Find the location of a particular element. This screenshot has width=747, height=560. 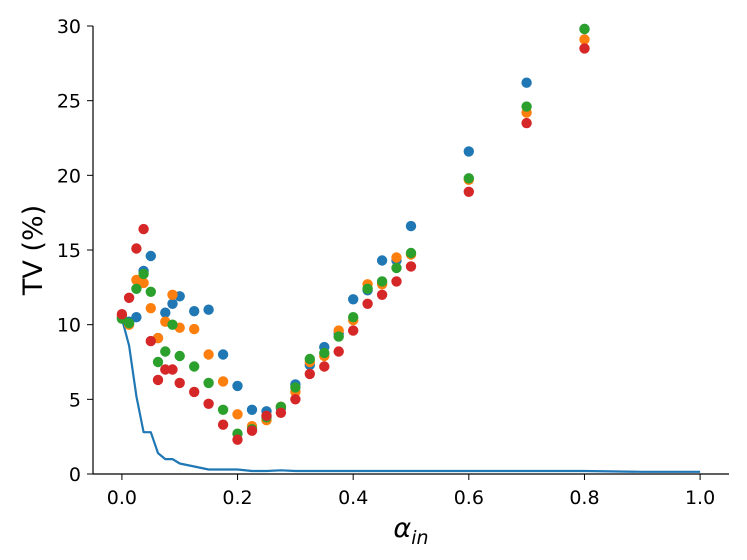

y-tick-label: 10 is located at coordinates (69, 326).